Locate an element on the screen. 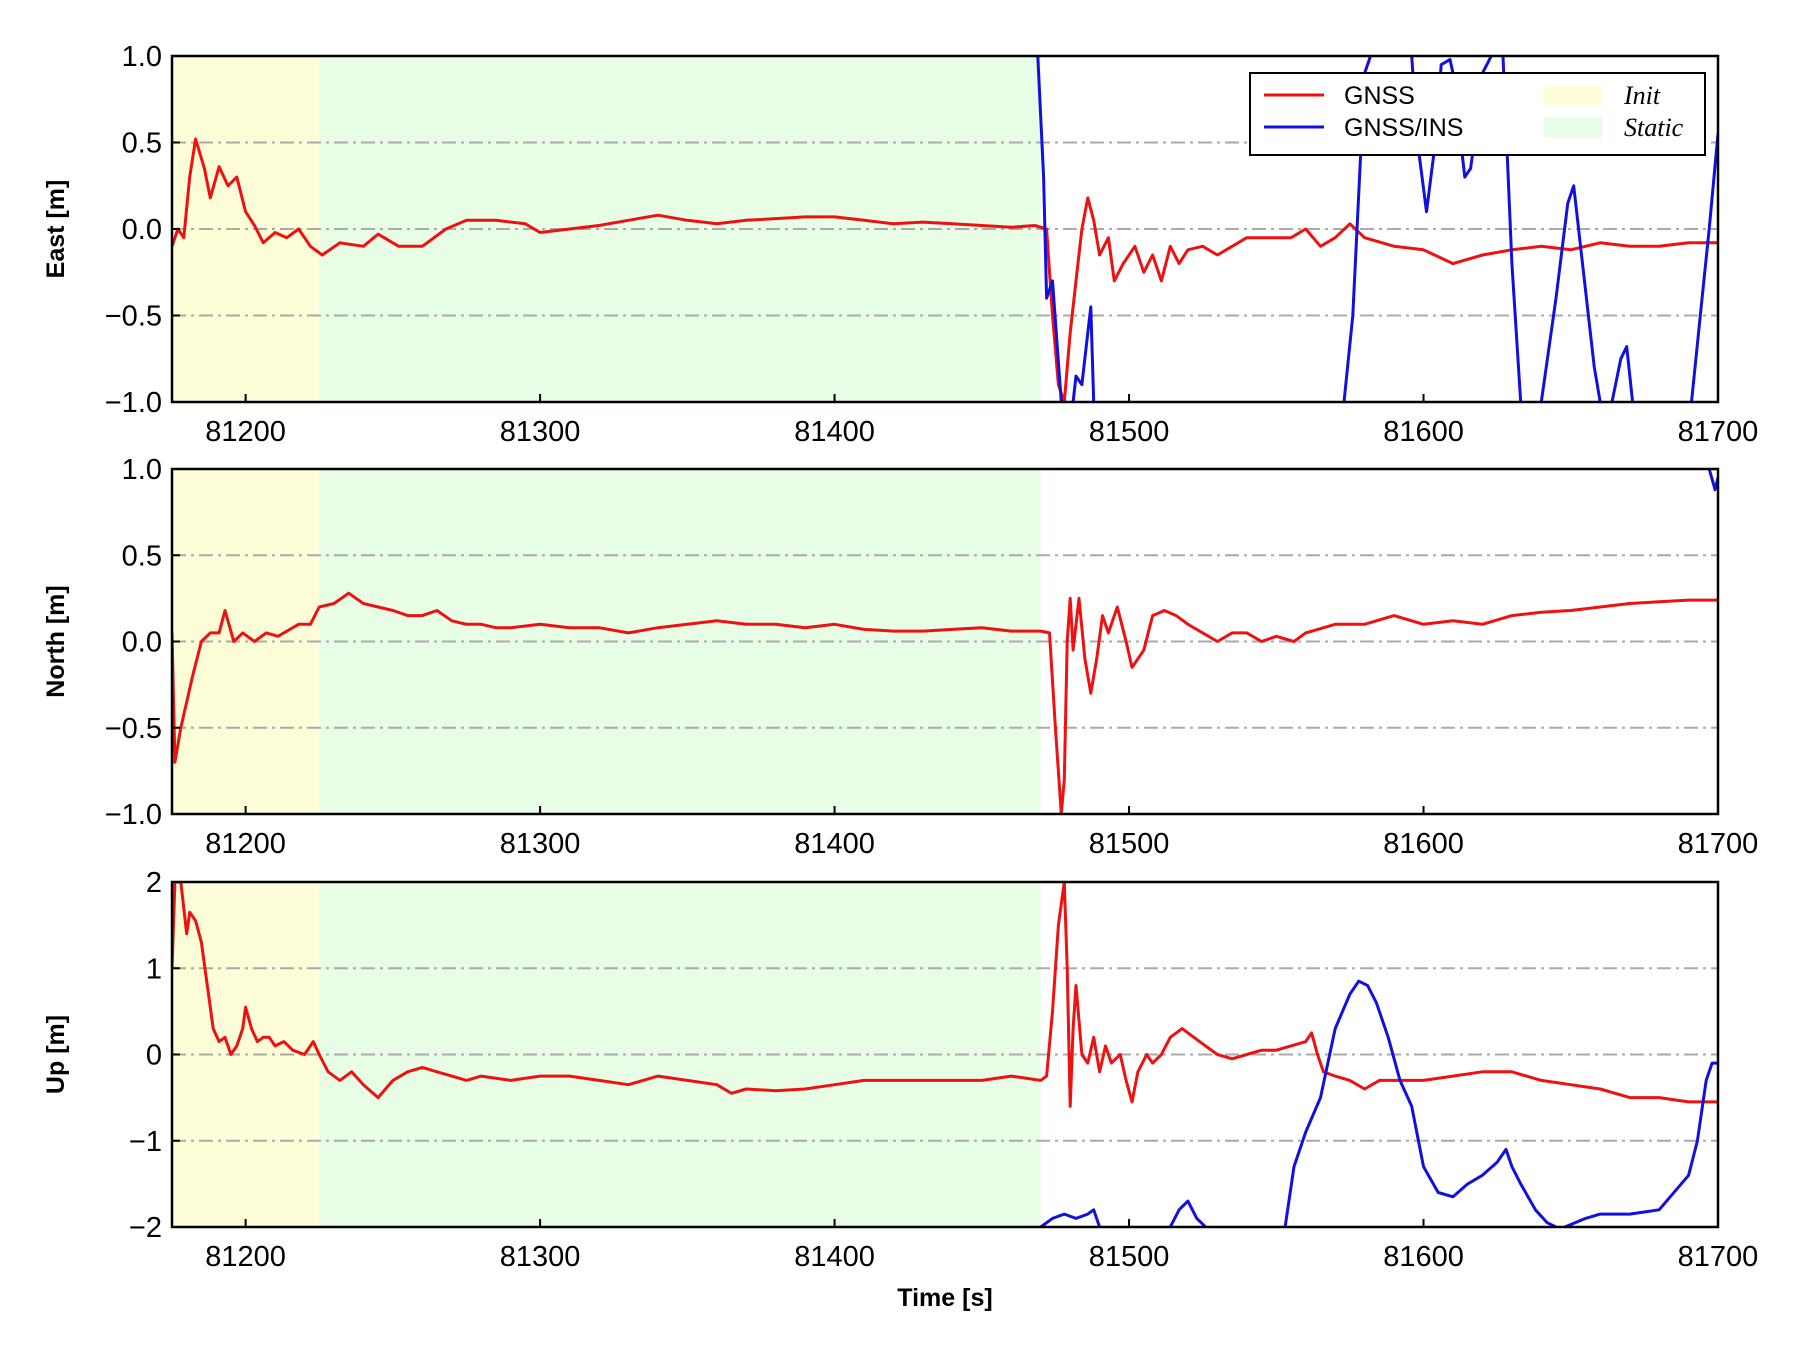 The width and height of the screenshot is (1800, 1350). up-ytick-label: 1 is located at coordinates (154, 969).